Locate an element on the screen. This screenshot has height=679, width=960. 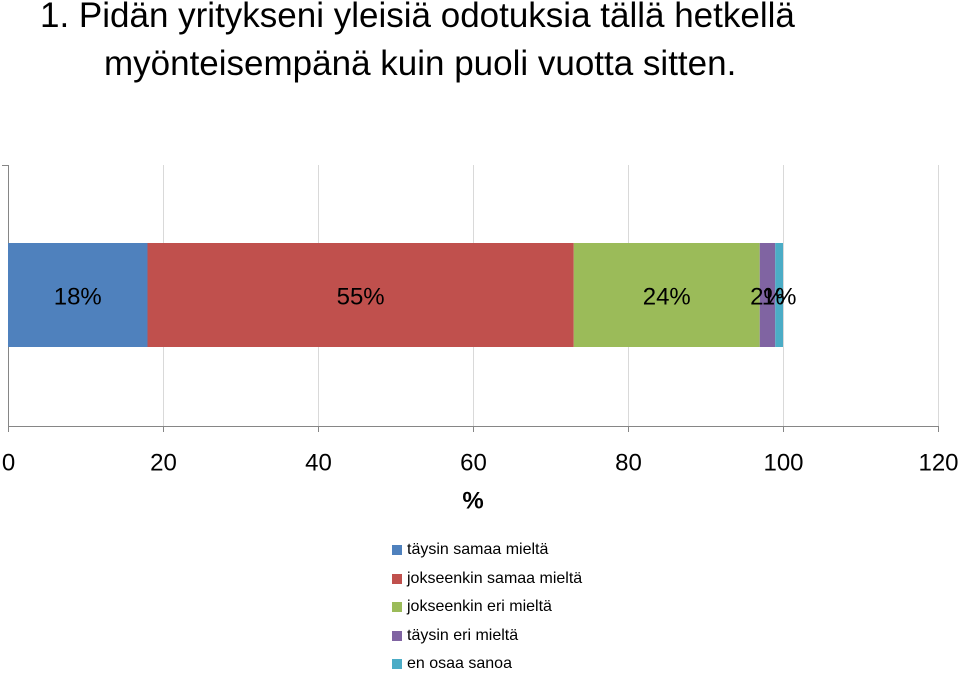
legend-item: en osaa sanoa is located at coordinates (487, 664).